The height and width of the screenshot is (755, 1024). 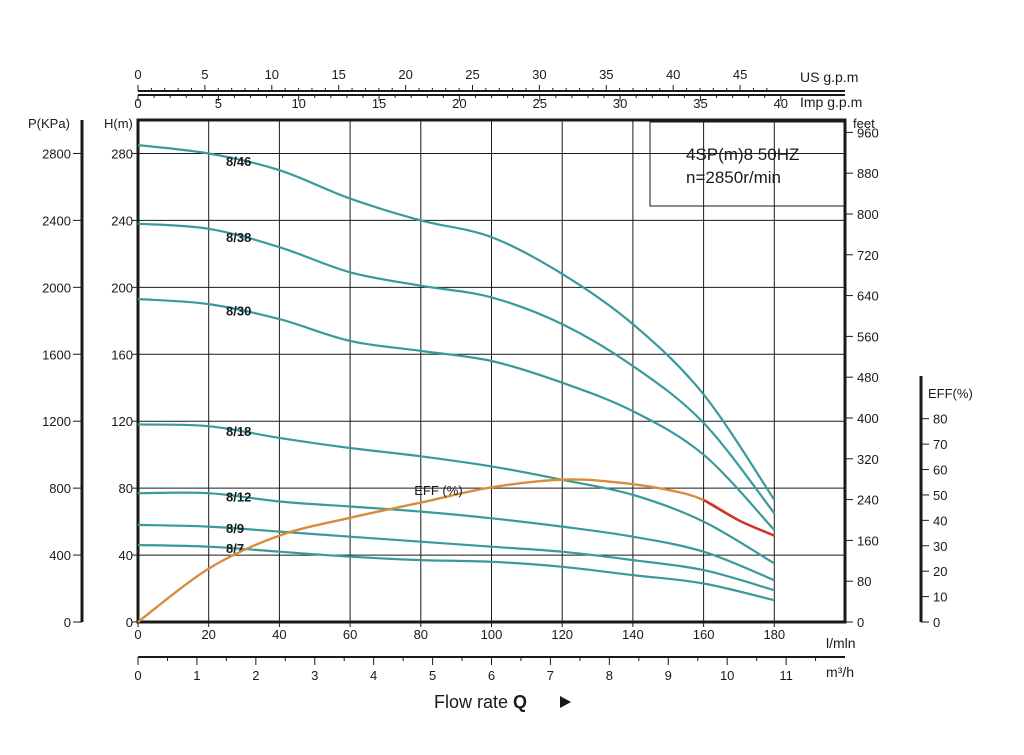 I want to click on p-axis-label: P(KPa), so click(x=49, y=123).